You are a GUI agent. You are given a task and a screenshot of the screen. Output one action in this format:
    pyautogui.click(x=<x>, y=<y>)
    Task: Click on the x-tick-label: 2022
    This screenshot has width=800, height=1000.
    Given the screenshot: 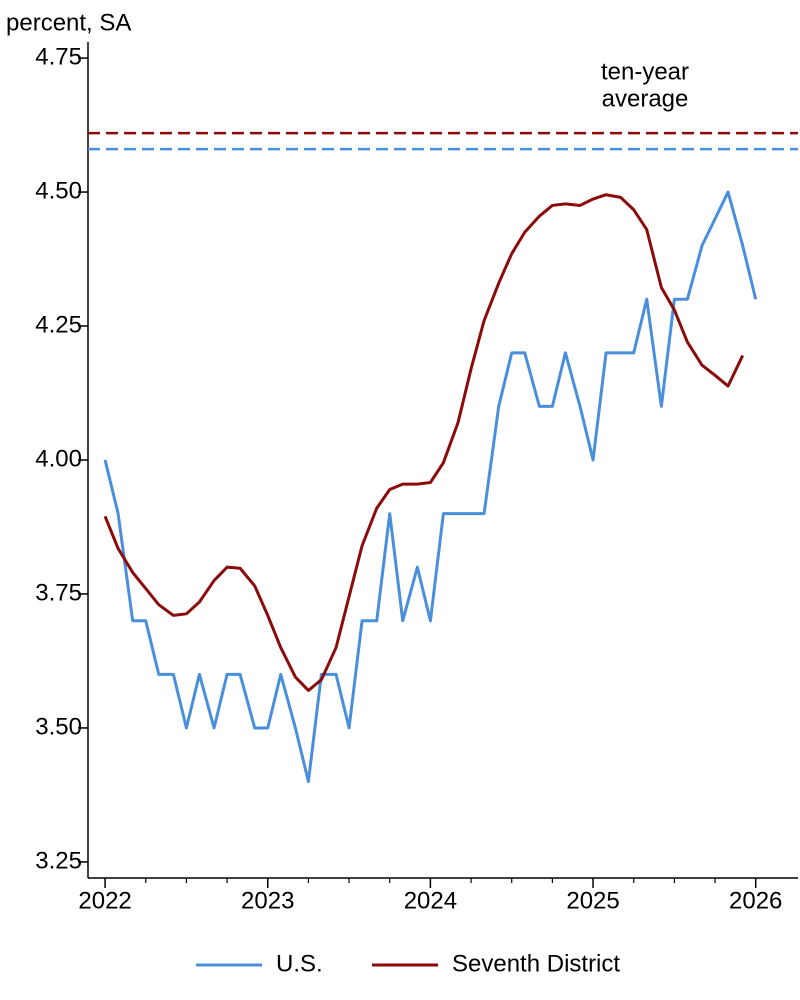 What is the action you would take?
    pyautogui.click(x=104, y=900)
    